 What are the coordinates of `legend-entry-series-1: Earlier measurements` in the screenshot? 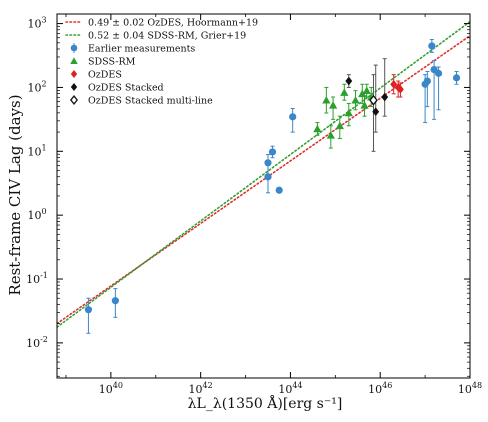 It's located at (132, 49).